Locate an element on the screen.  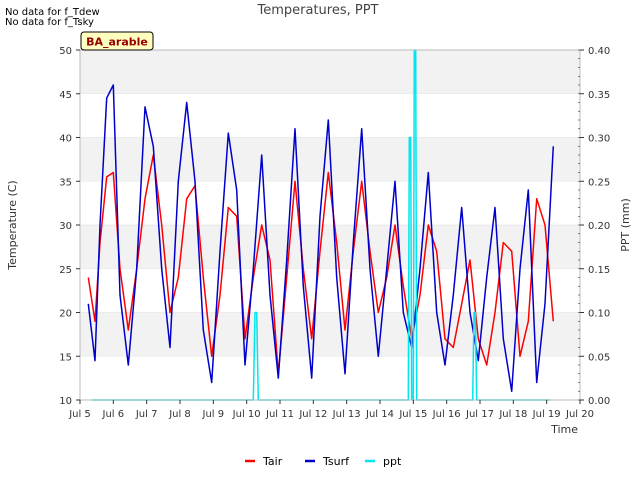
y2-axis-label: PPT (mm) is located at coordinates (625, 225).